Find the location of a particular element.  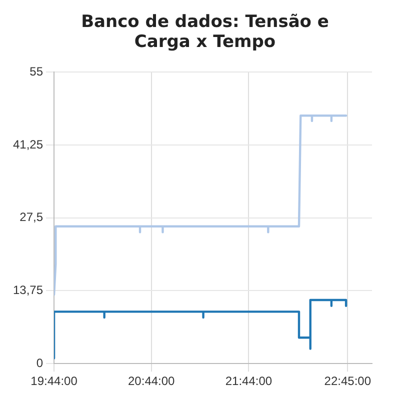

y-tick-label: 55 is located at coordinates (37, 71).